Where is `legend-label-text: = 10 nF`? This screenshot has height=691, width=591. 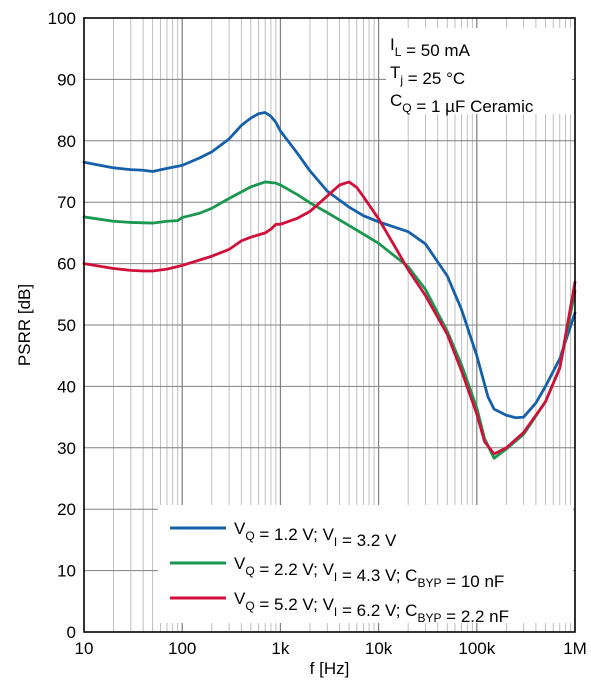 legend-label-text: = 10 nF is located at coordinates (472, 581).